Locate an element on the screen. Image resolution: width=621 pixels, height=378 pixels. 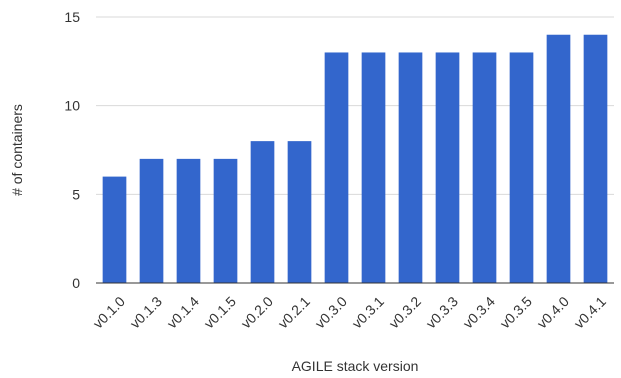
y-axis-ticks: 0 5 10 15 is located at coordinates (72, 150).